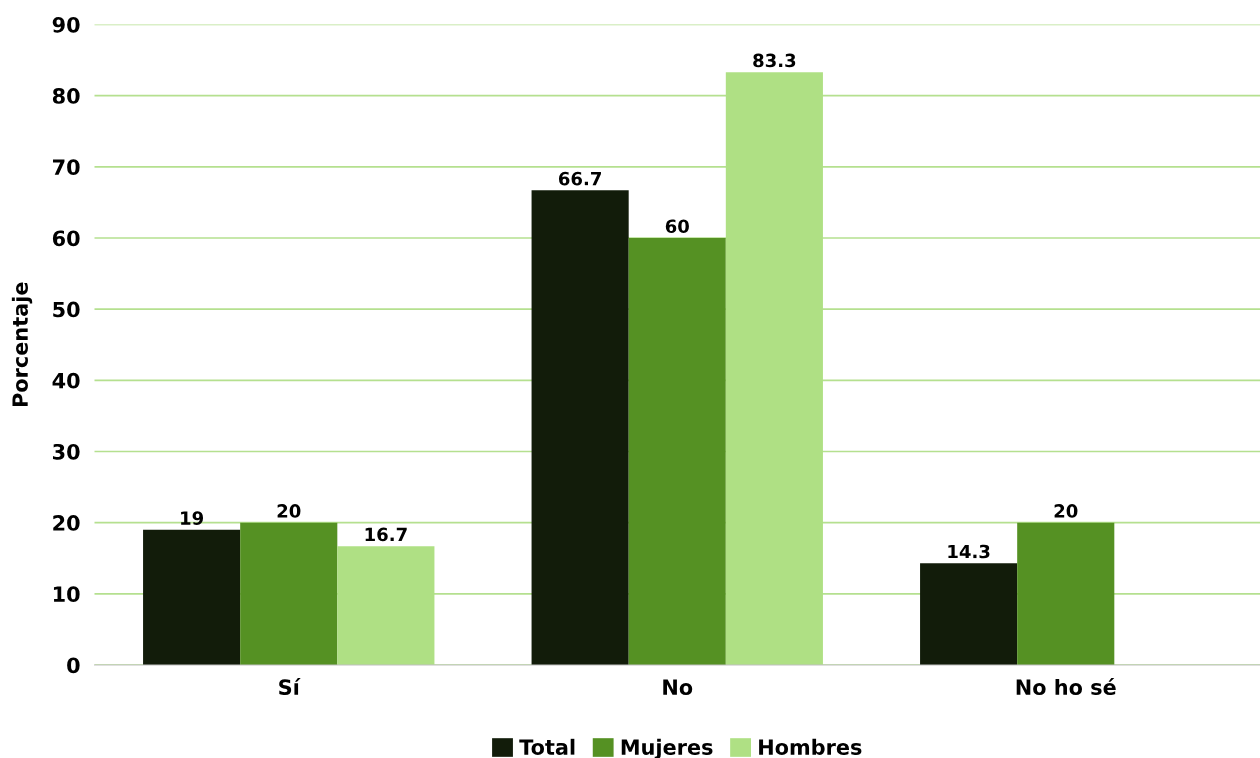 The width and height of the screenshot is (1260, 758). I want to click on x-tick-label: No ho sé, so click(1066, 687).